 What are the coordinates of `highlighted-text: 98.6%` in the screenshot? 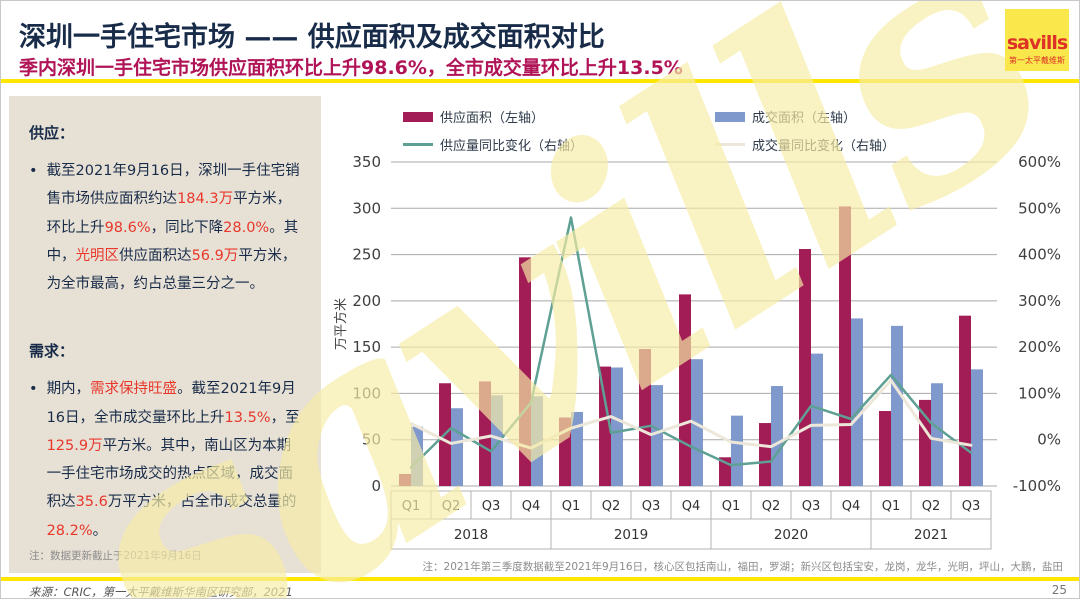 It's located at (127, 227).